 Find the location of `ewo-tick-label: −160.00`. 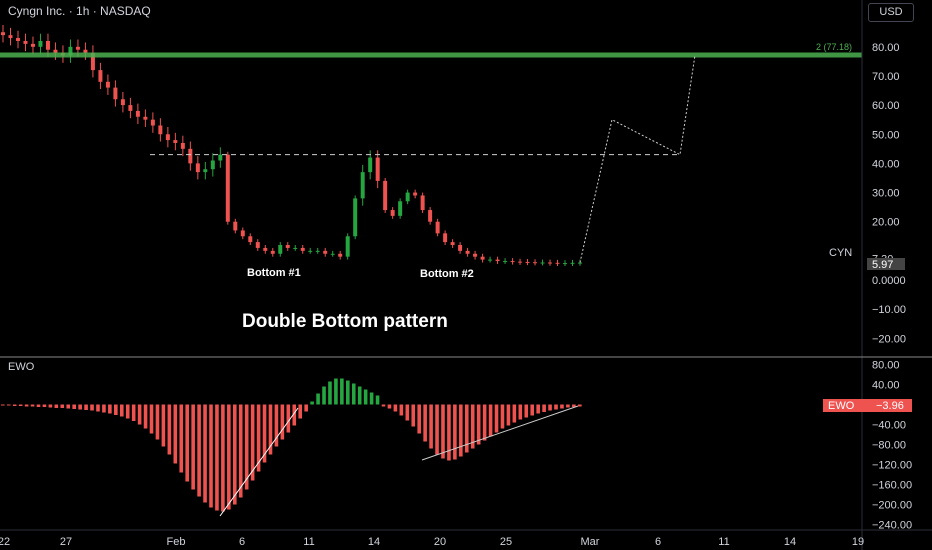

ewo-tick-label: −160.00 is located at coordinates (892, 486).